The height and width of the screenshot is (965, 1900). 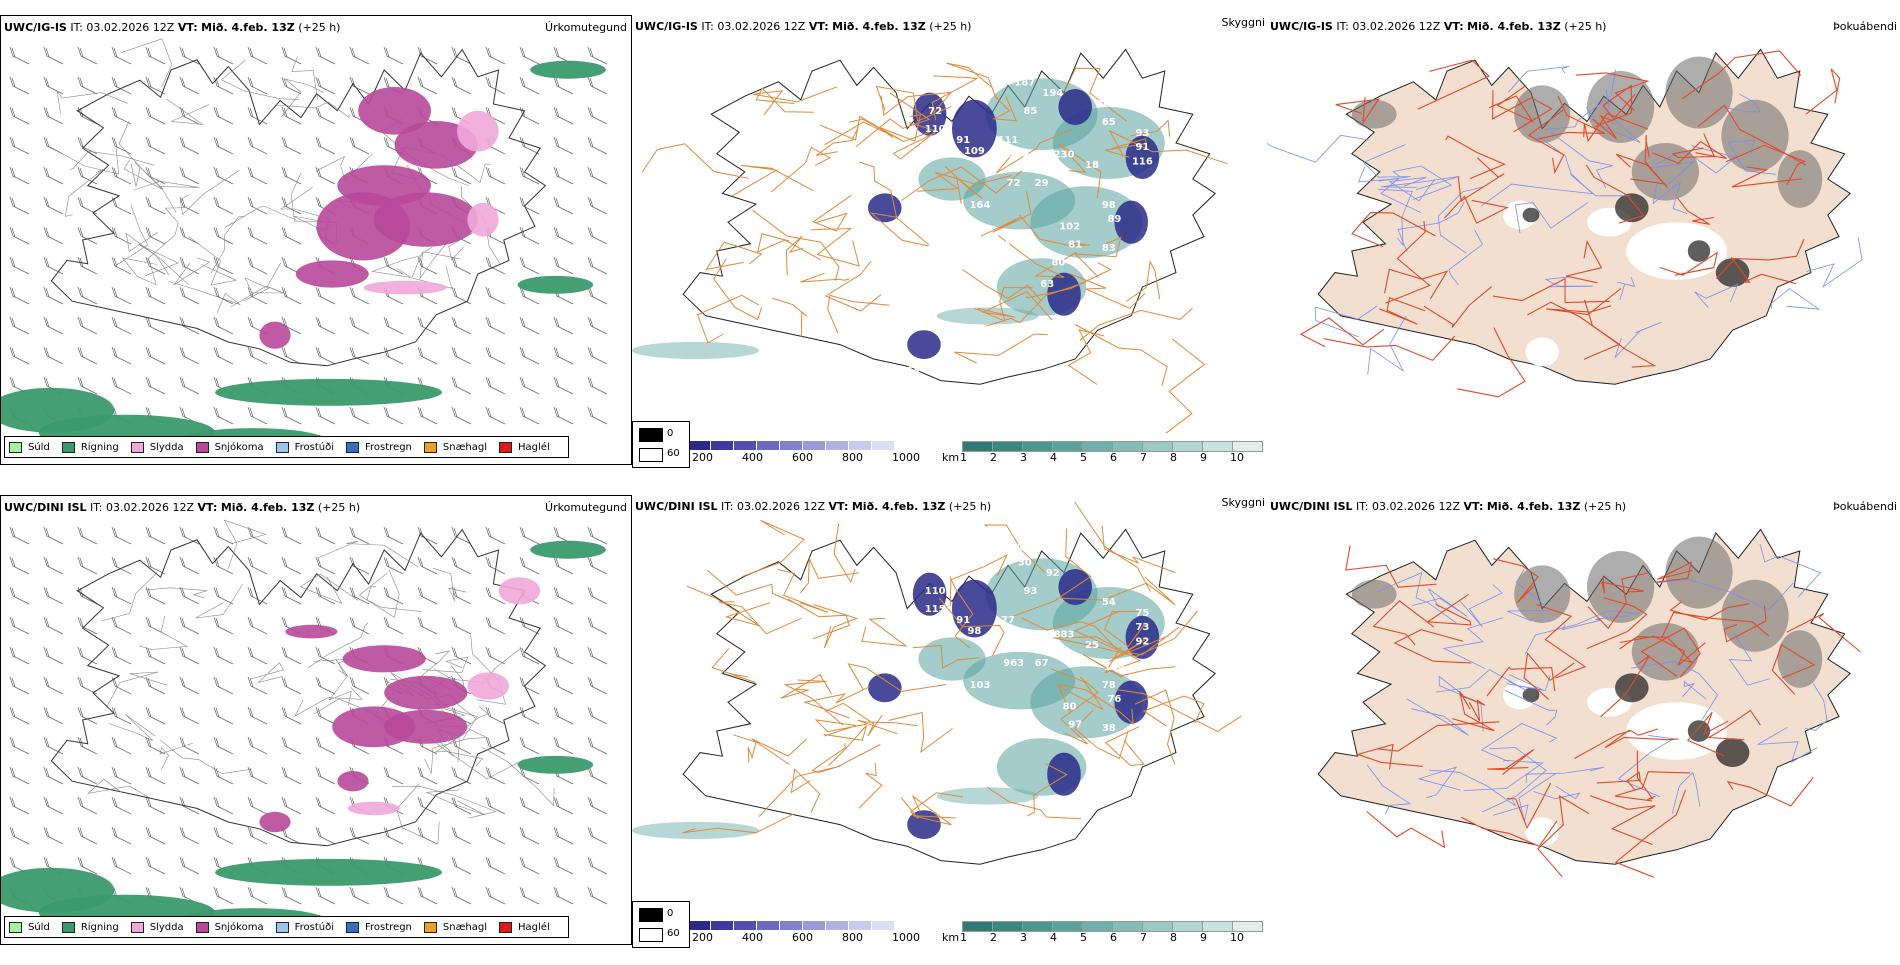 I want to click on visibility-value: 67, so click(x=1103, y=584).